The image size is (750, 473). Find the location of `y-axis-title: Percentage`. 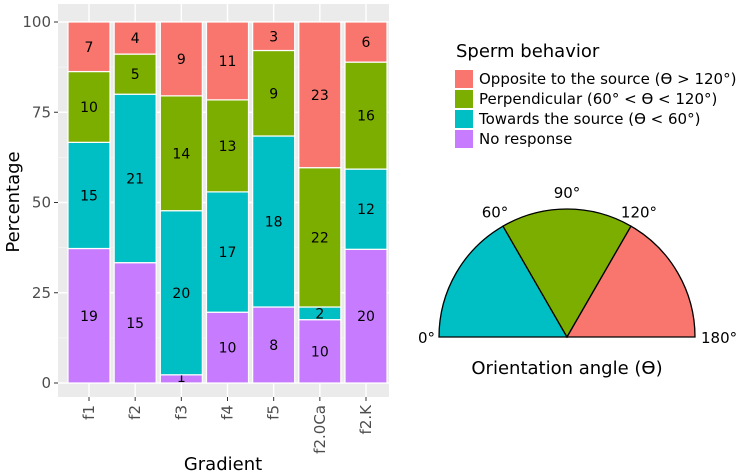

y-axis-title: Percentage is located at coordinates (13, 201).